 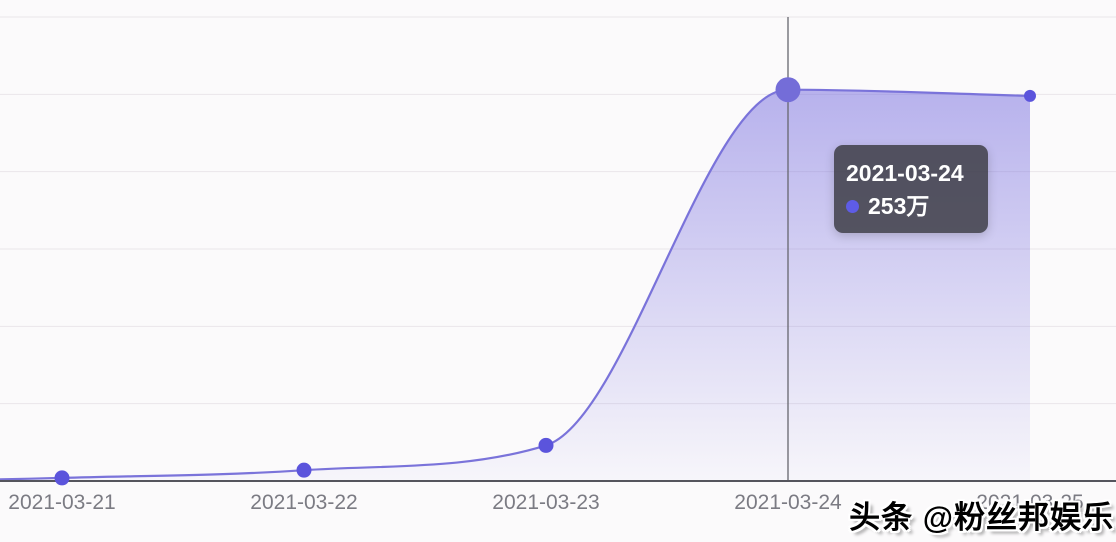 I want to click on highlighted-data-point, so click(x=788, y=90).